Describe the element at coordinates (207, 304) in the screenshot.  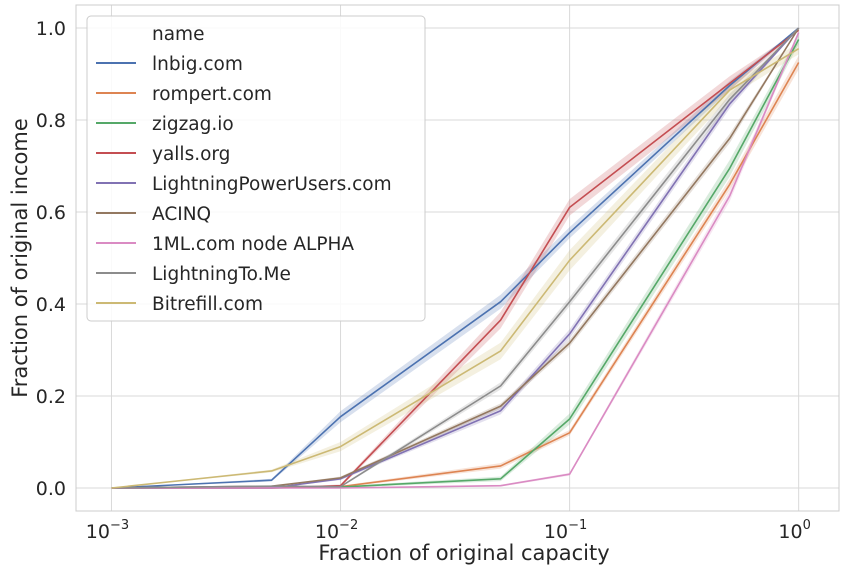
I see `legend-entry: Bitrefill.com` at that location.